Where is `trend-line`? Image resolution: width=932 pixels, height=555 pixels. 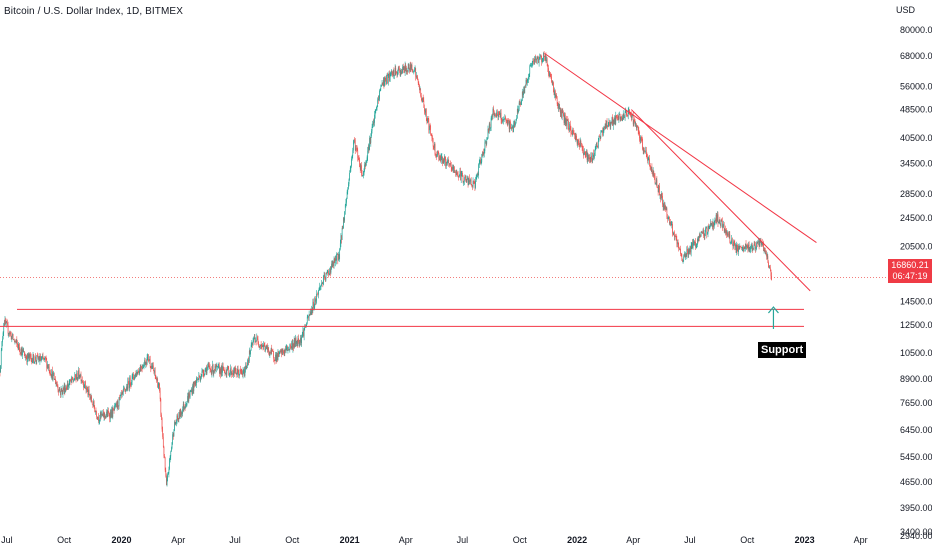
trend-line is located at coordinates (720, 200).